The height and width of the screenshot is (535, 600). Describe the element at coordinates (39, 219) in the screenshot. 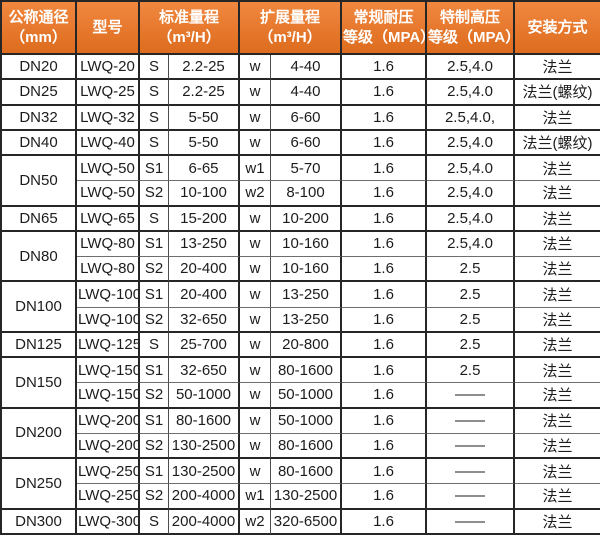

I see `cell-nominal-diameter: DN65` at that location.